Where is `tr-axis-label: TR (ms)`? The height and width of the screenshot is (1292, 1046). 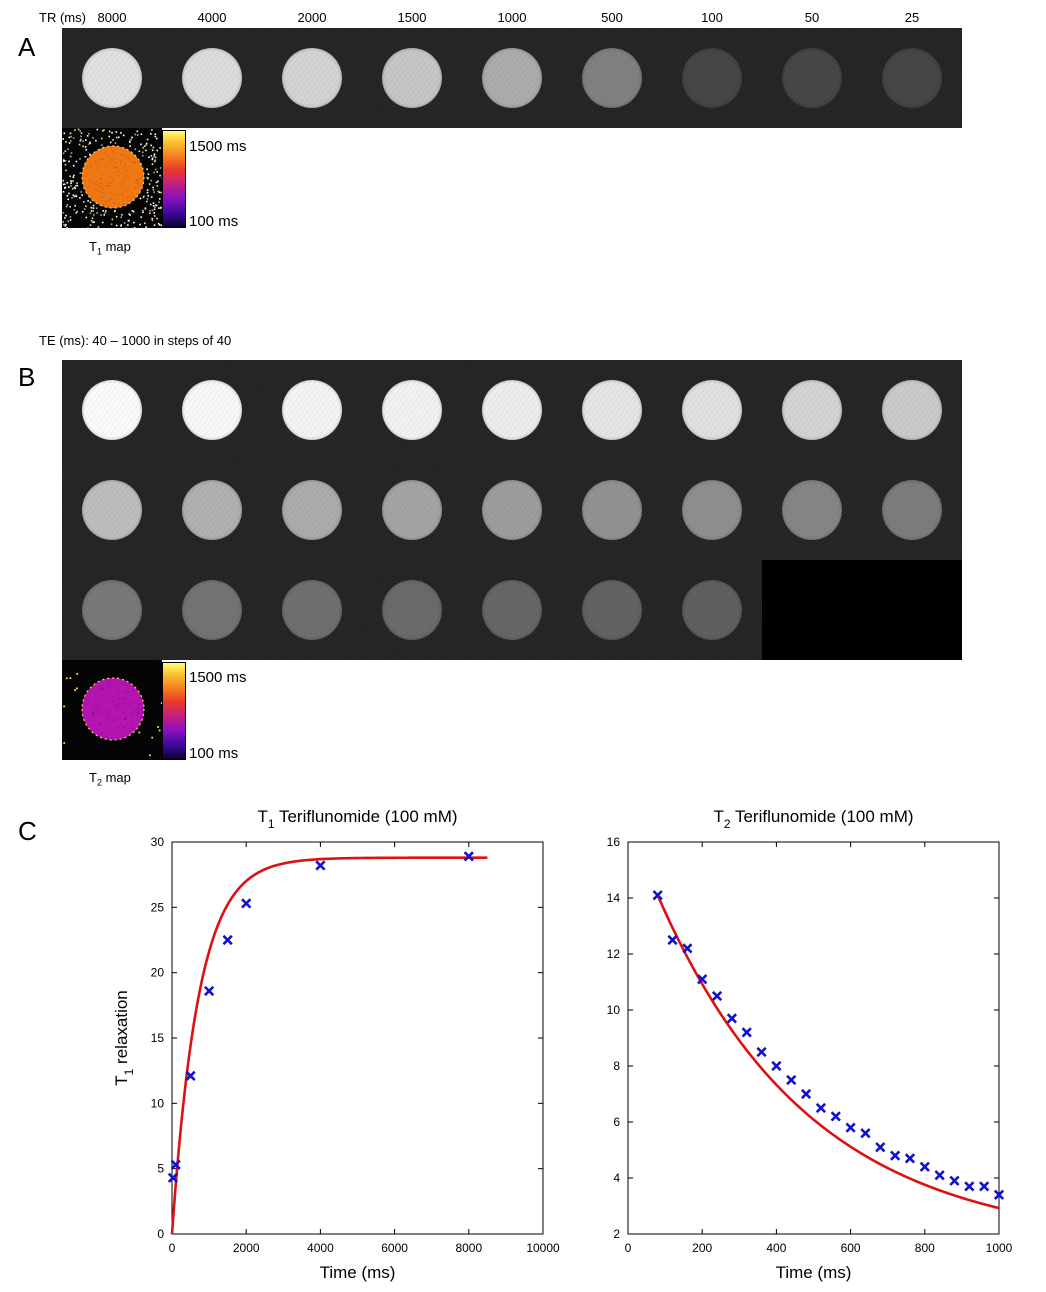 tr-axis-label: TR (ms) is located at coordinates (62, 17).